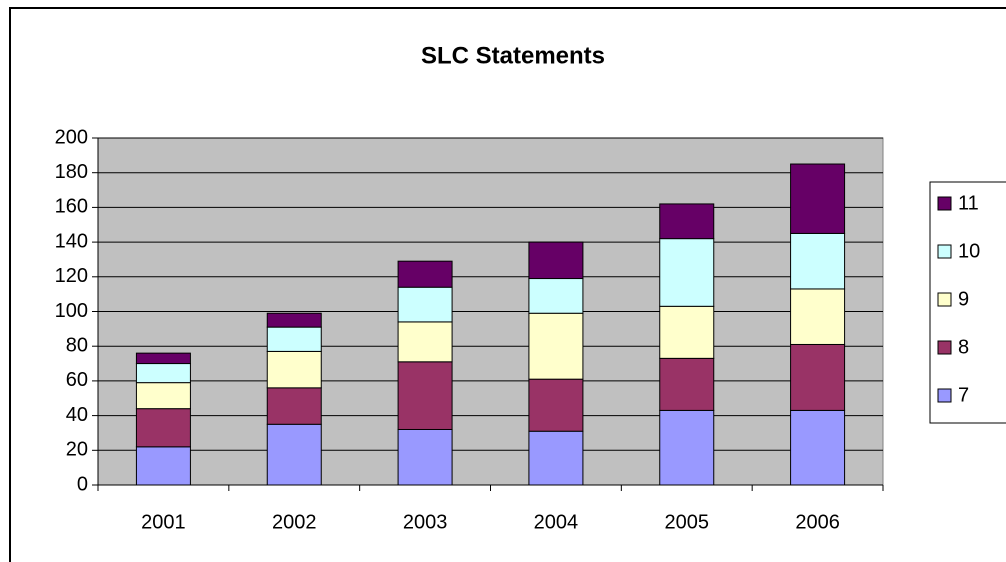  What do you see at coordinates (77, 380) in the screenshot?
I see `y-tick-label: 60` at bounding box center [77, 380].